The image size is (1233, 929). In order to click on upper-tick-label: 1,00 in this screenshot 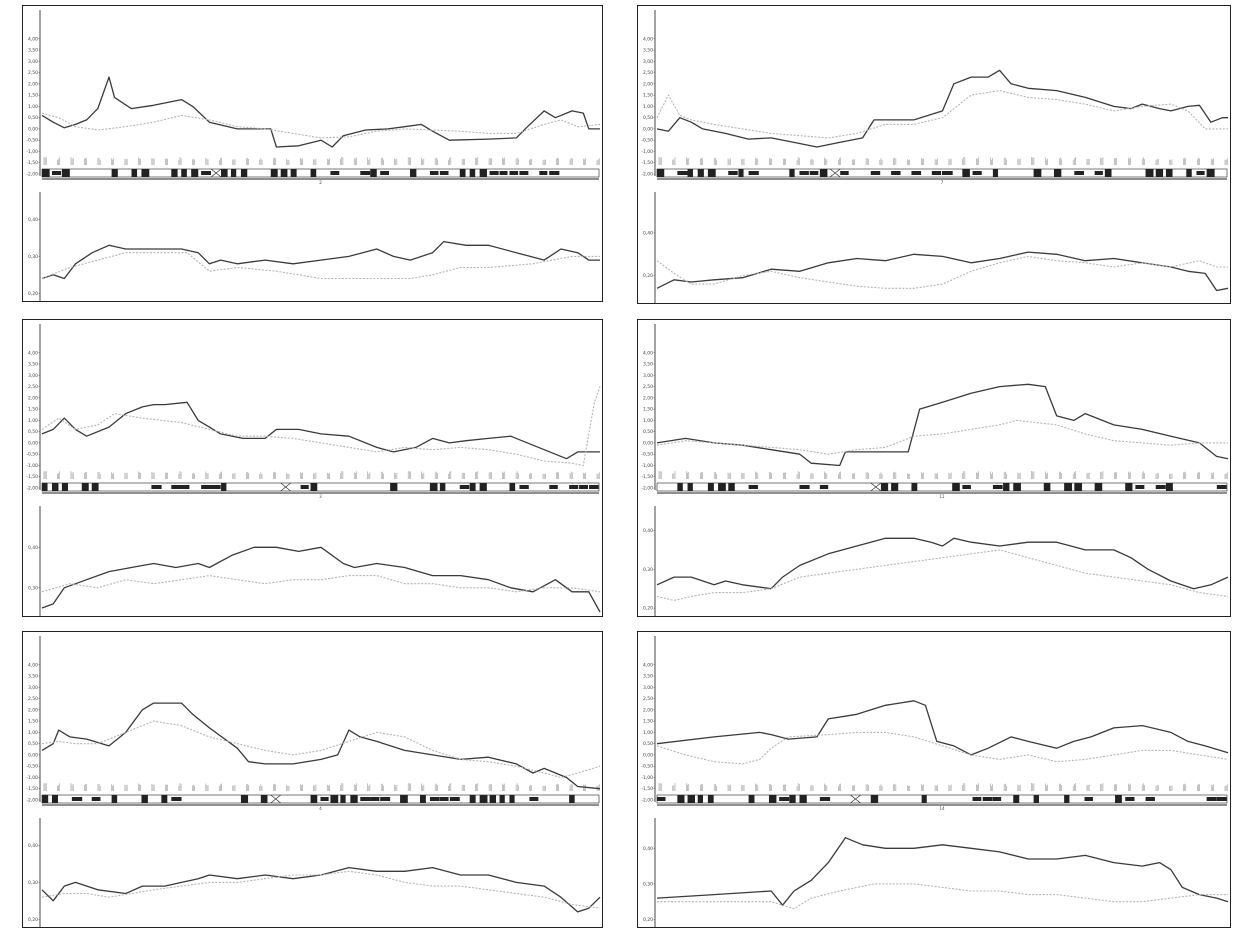, I will do `click(648, 421)`.